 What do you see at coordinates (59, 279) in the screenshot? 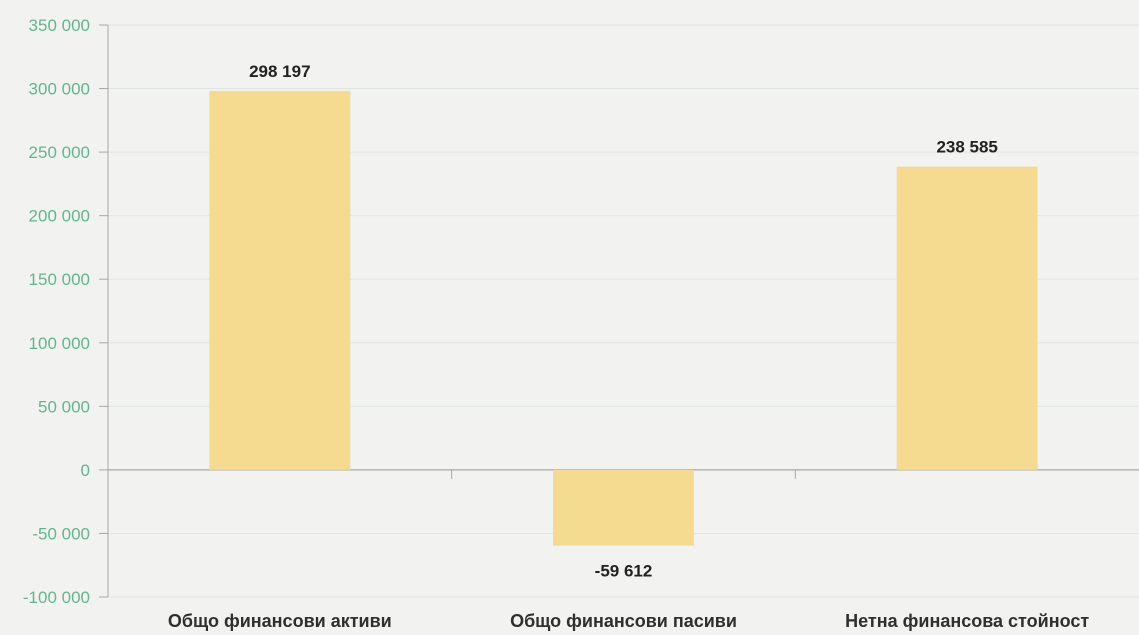
I see `y-tick-label: 150 000` at bounding box center [59, 279].